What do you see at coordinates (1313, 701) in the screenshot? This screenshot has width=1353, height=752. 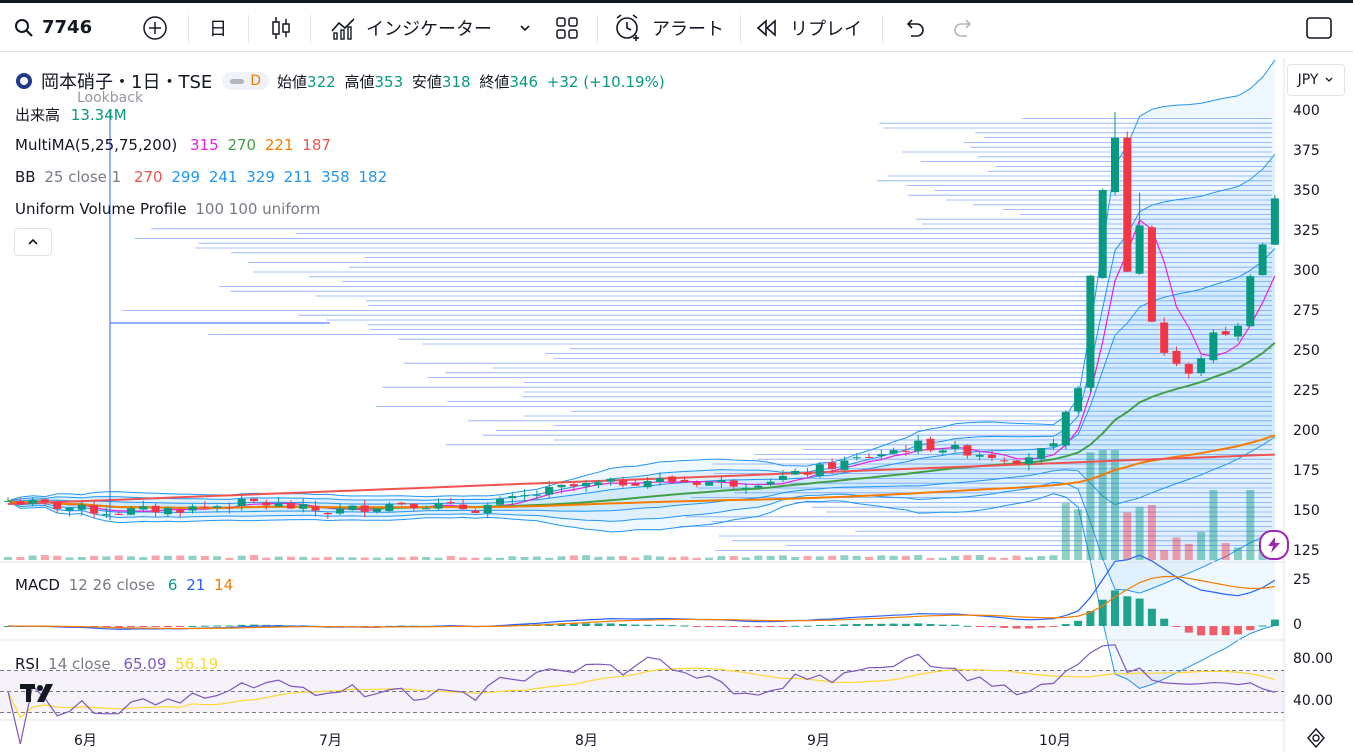 I see `rsi-tick-label: 40.00` at bounding box center [1313, 701].